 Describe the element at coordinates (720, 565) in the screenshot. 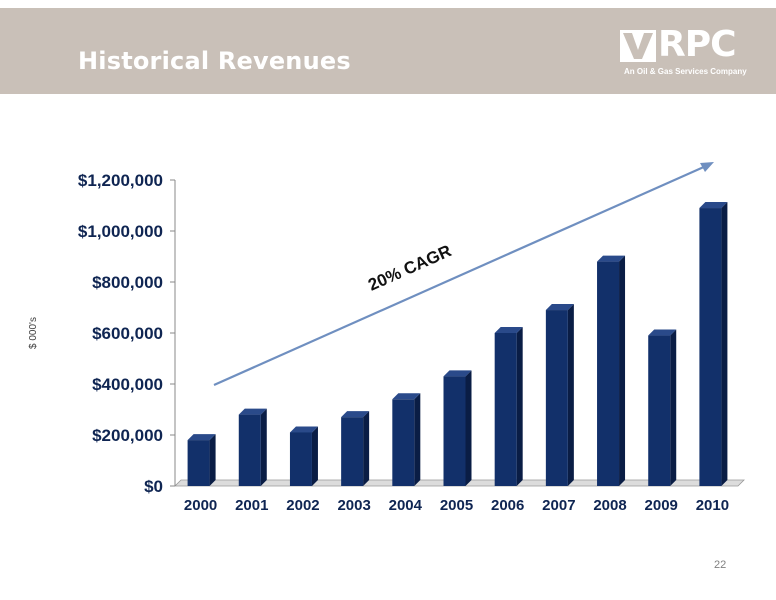

I see `page-number: 22` at that location.